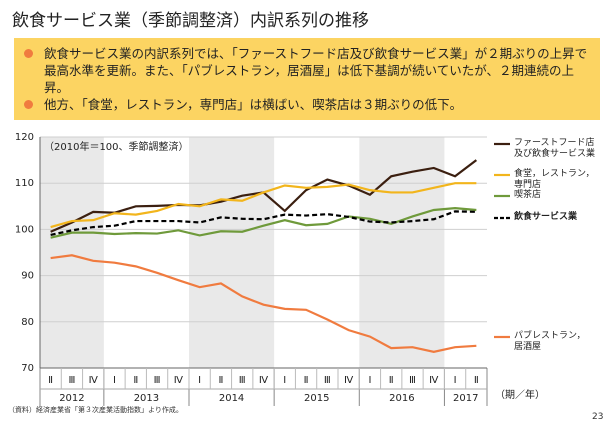 The height and width of the screenshot is (426, 615). I want to click on x-axis-label: （期／年）, so click(520, 394).